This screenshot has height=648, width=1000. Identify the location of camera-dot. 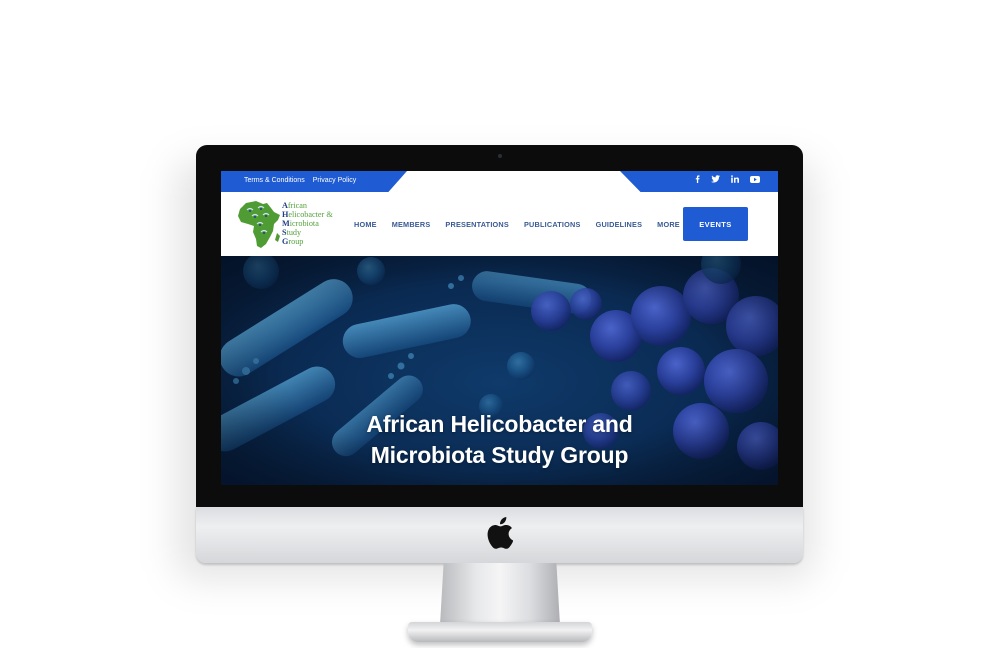
(500, 156).